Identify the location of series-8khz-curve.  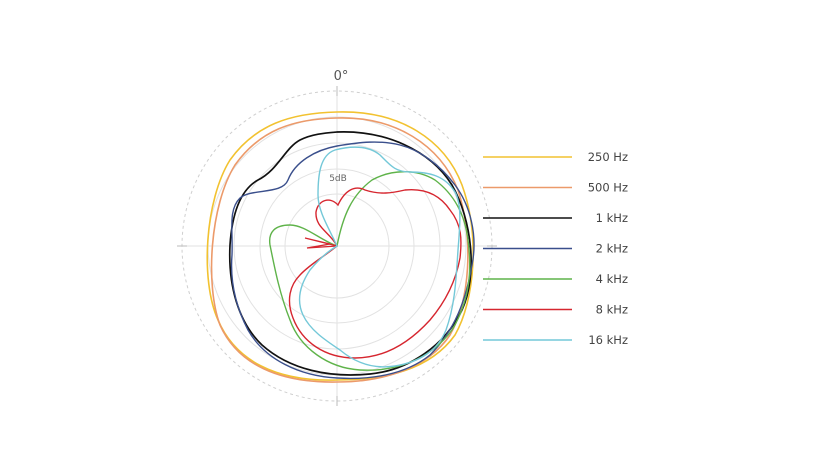
(375, 273).